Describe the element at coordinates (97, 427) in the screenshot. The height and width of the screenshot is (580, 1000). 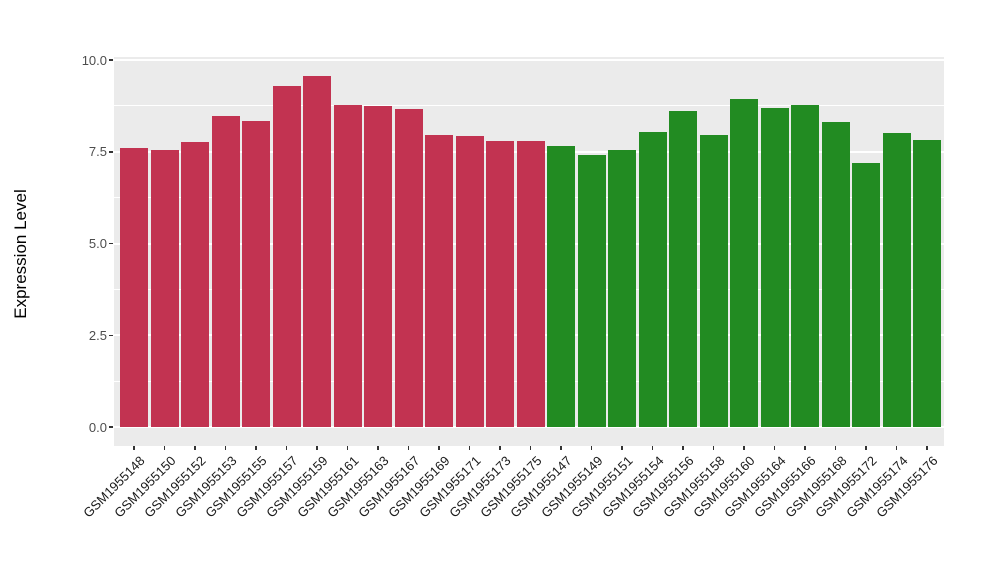
I see `y-tick-label: 0.0` at that location.